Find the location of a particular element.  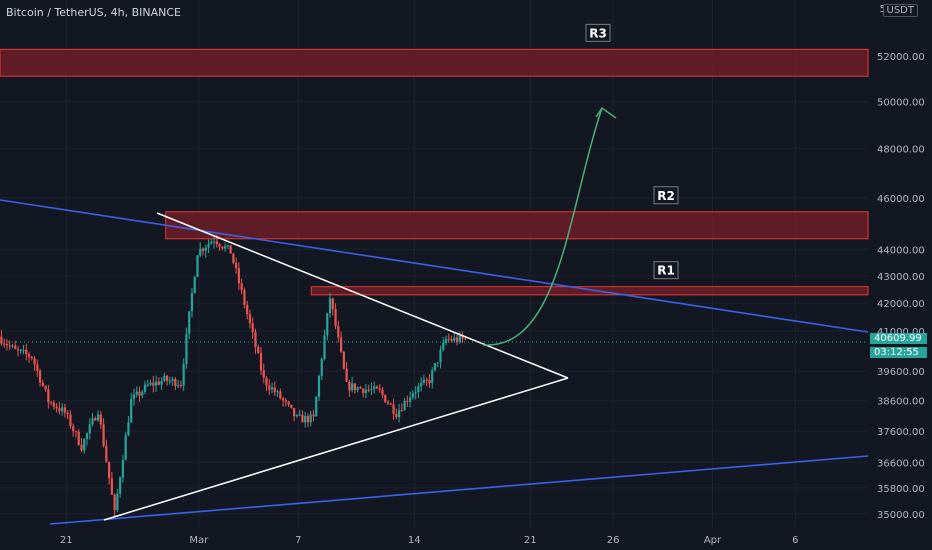

time-tick-label: Mar is located at coordinates (199, 540).